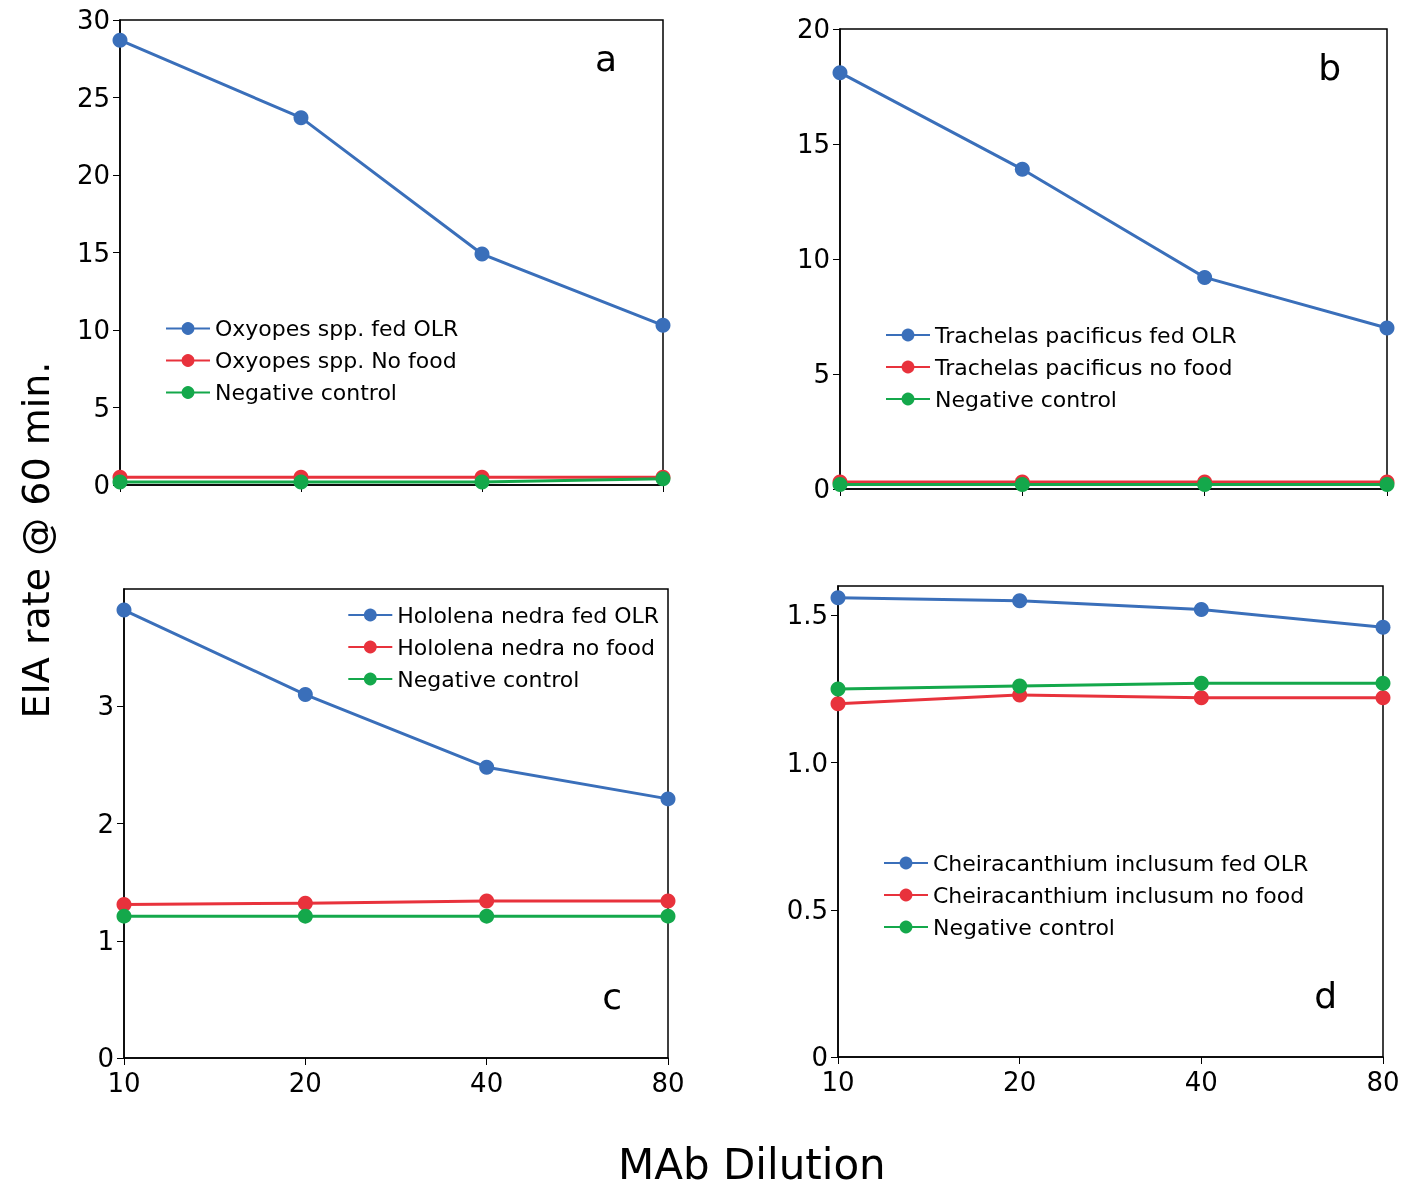 Image resolution: width=1408 pixels, height=1187 pixels. Describe the element at coordinates (1119, 895) in the screenshot. I see `legend-label: Cheiracanthium inclusum no food` at that location.